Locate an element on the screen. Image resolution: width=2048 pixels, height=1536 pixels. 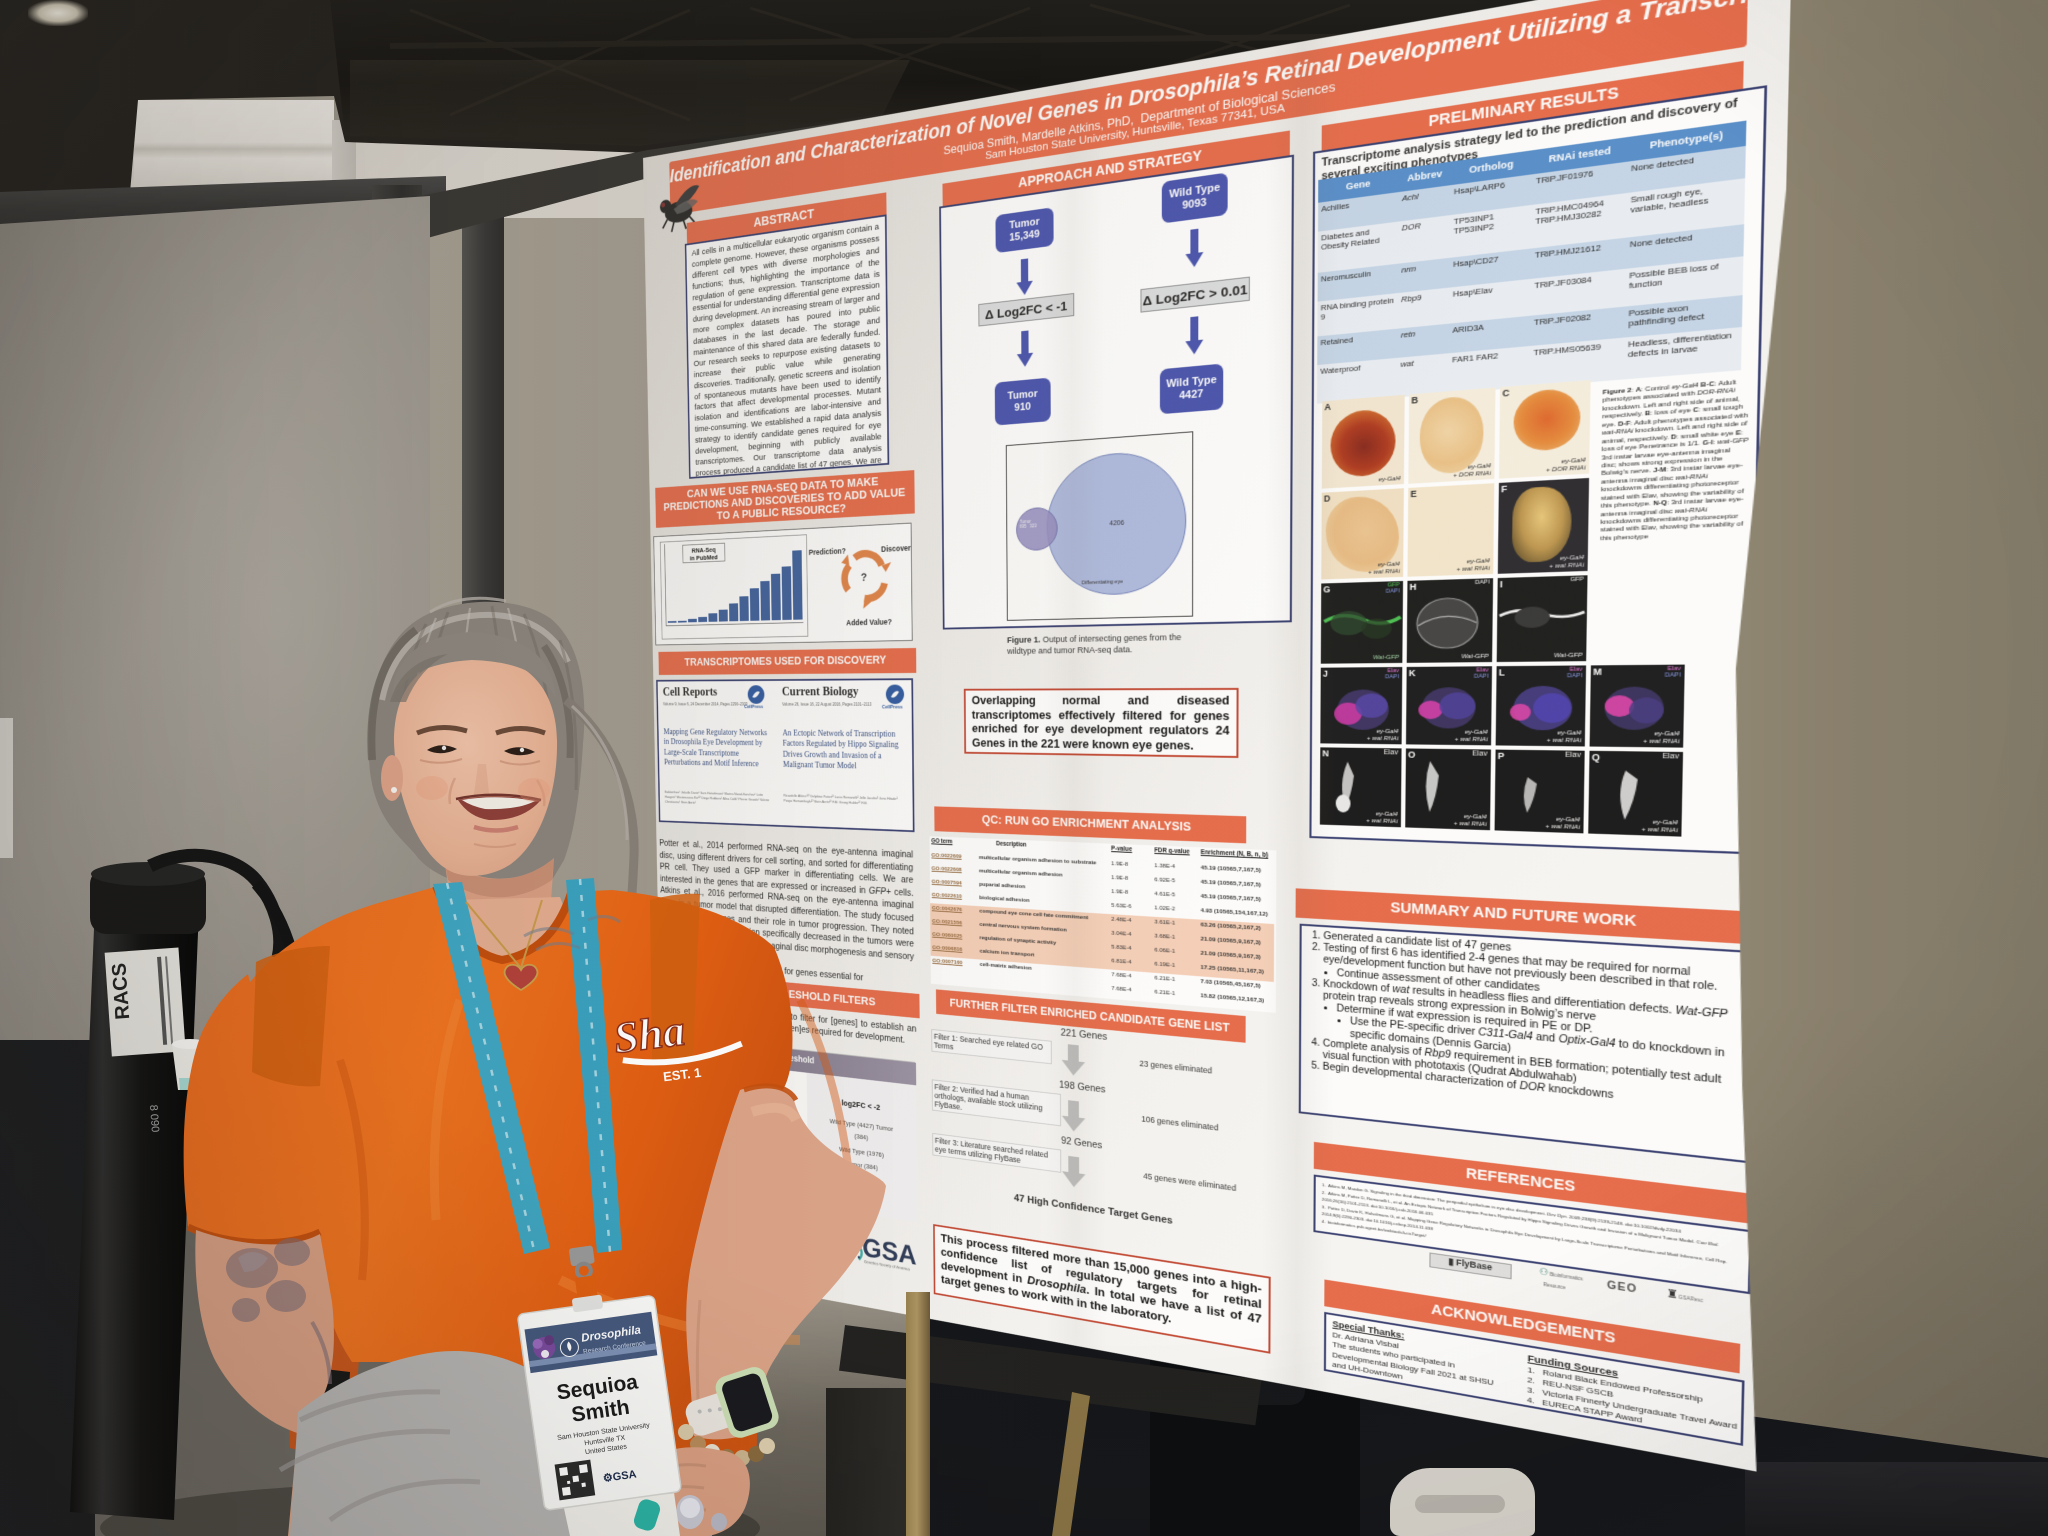
svg-text: ⚙GSA is located at coordinates (619, 1476).